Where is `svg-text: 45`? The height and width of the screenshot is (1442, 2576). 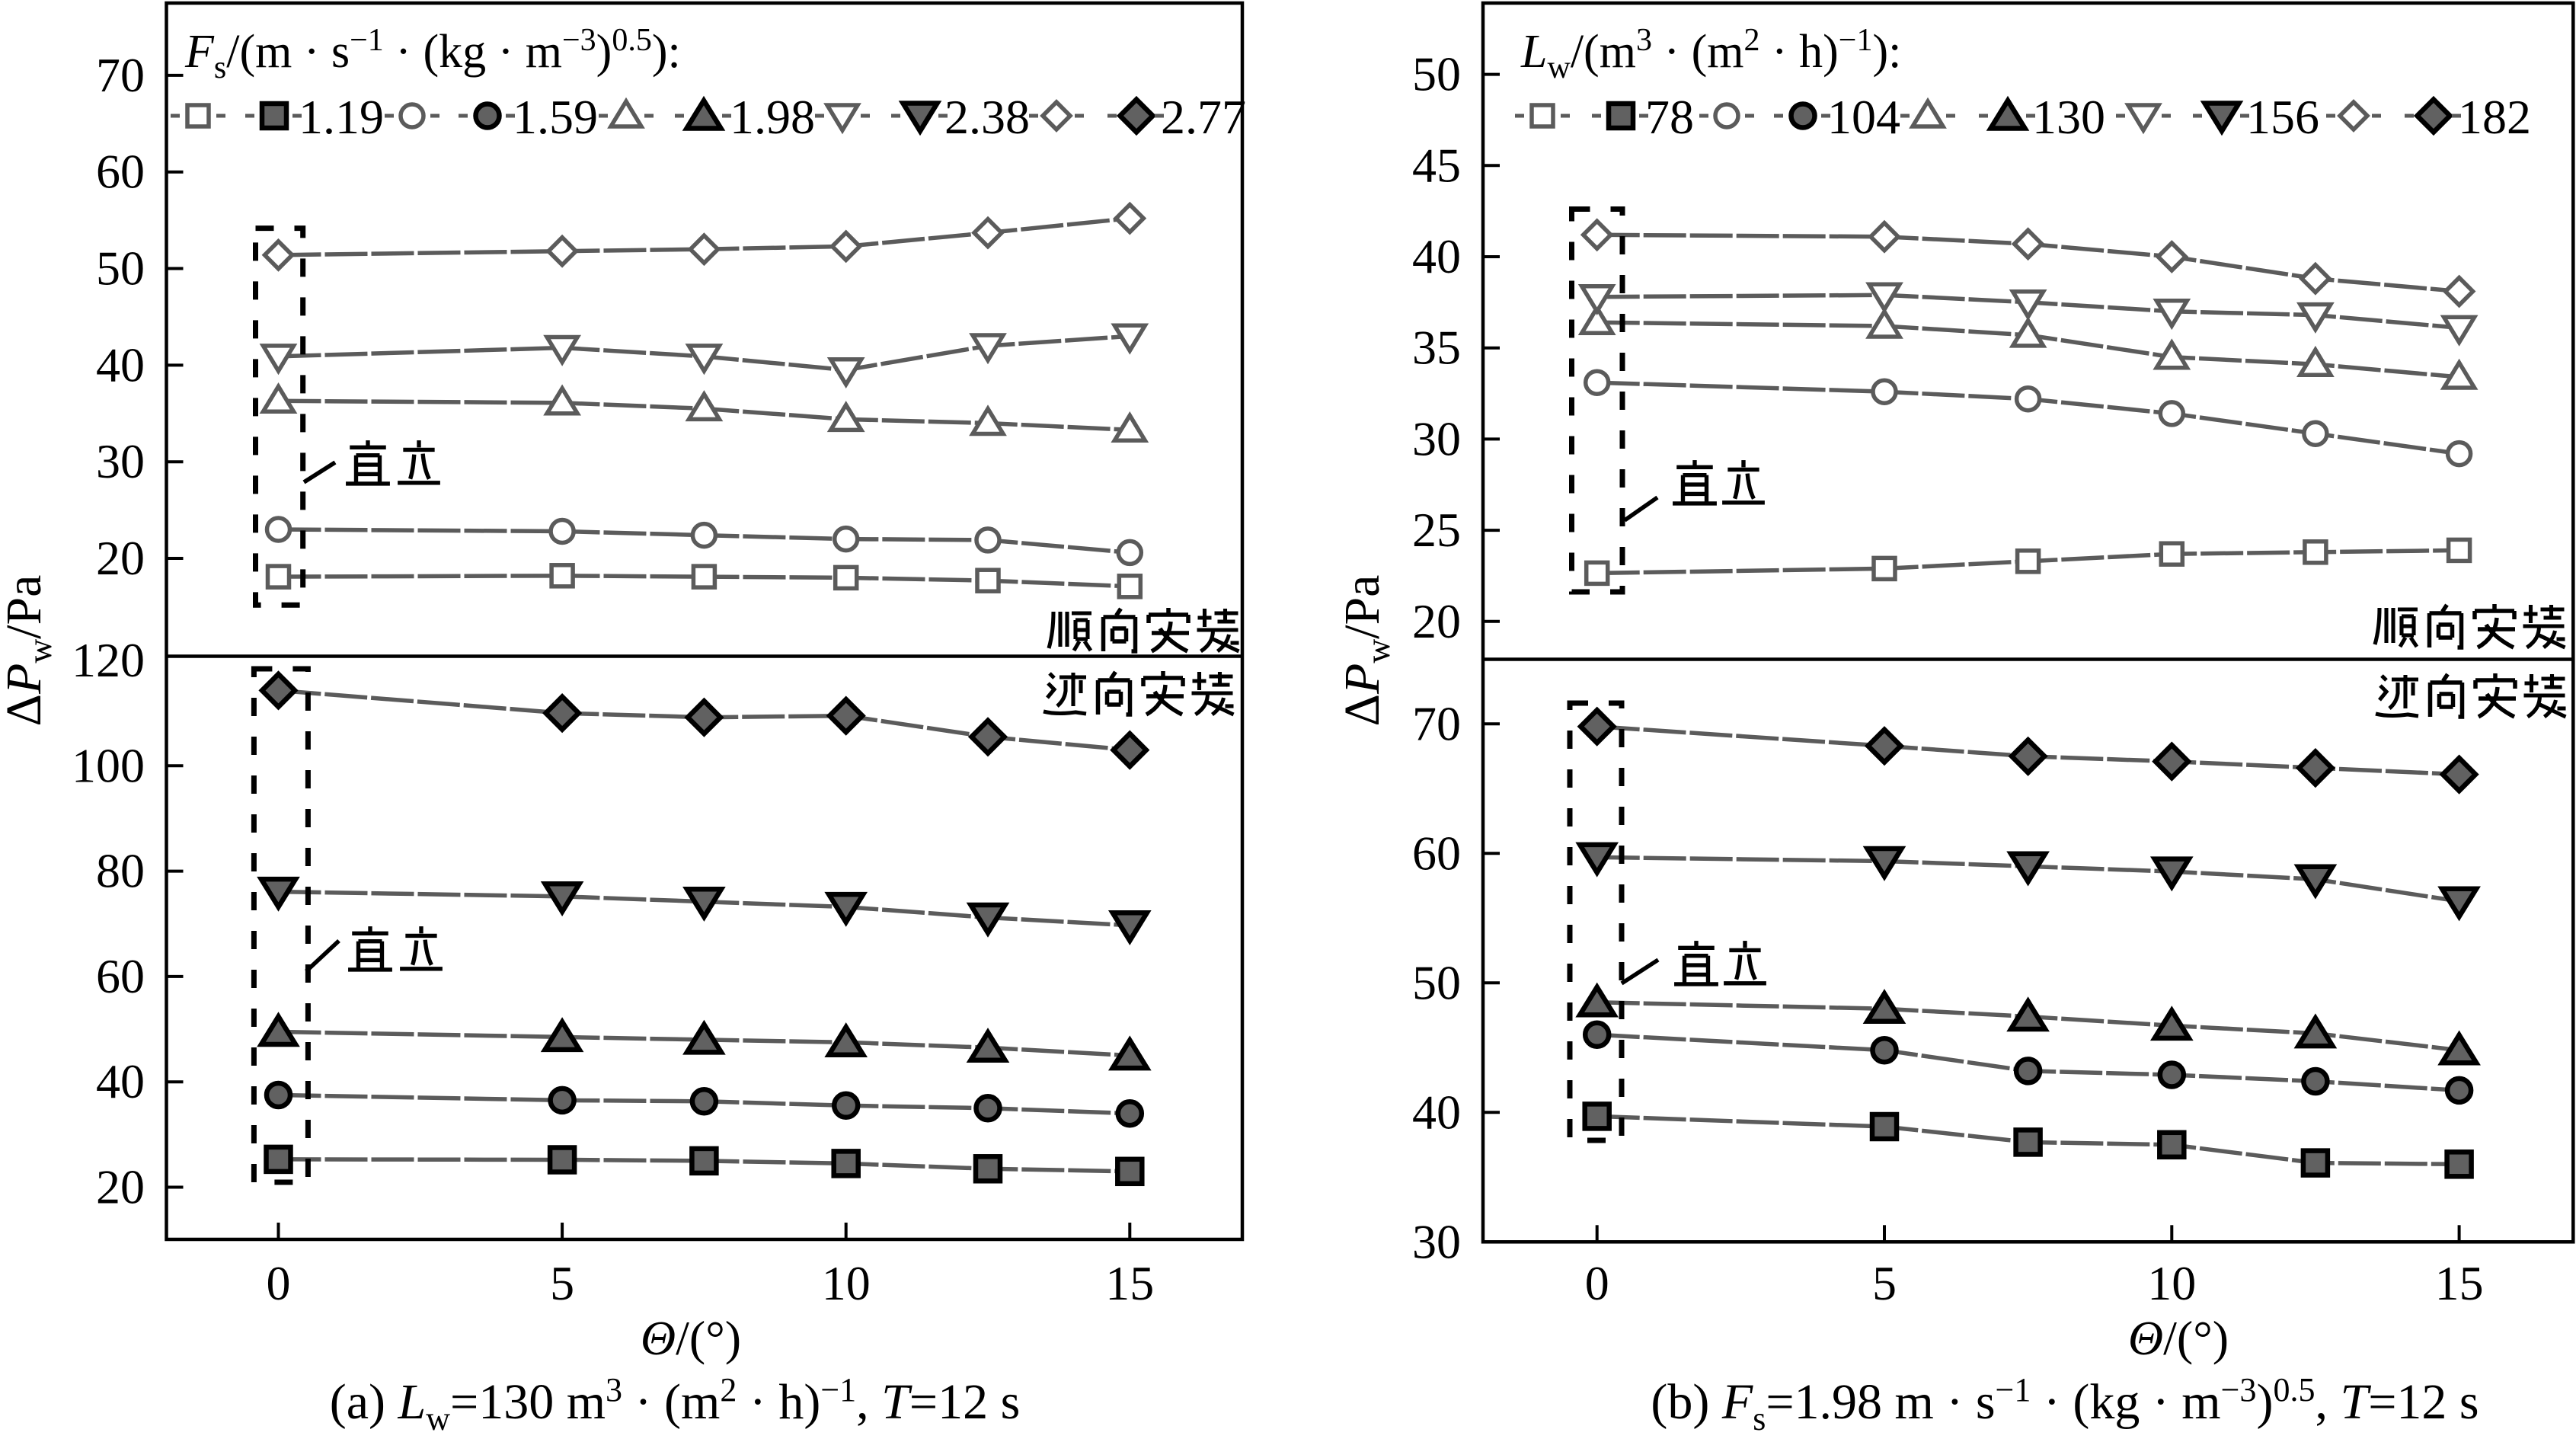
svg-text: 45 is located at coordinates (1436, 165).